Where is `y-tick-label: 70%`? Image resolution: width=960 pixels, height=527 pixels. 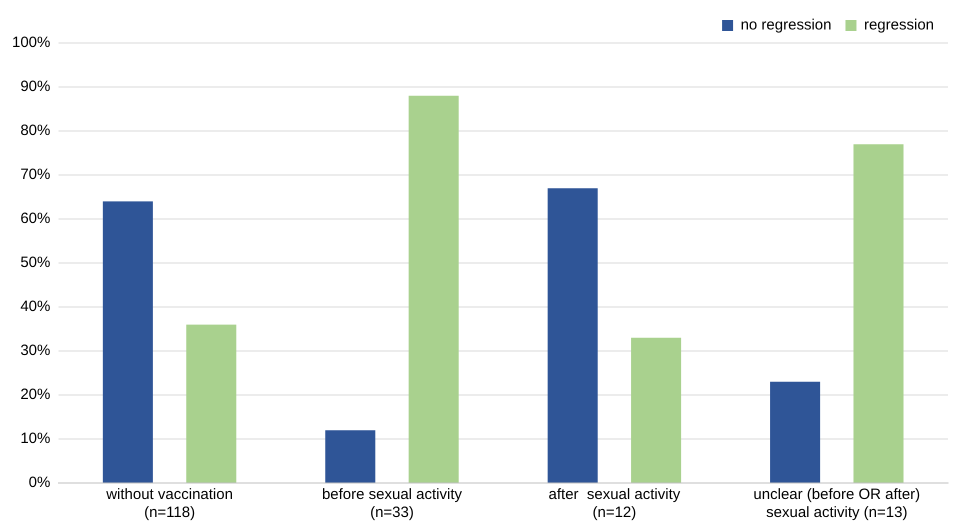
y-tick-label: 70% is located at coordinates (35, 175).